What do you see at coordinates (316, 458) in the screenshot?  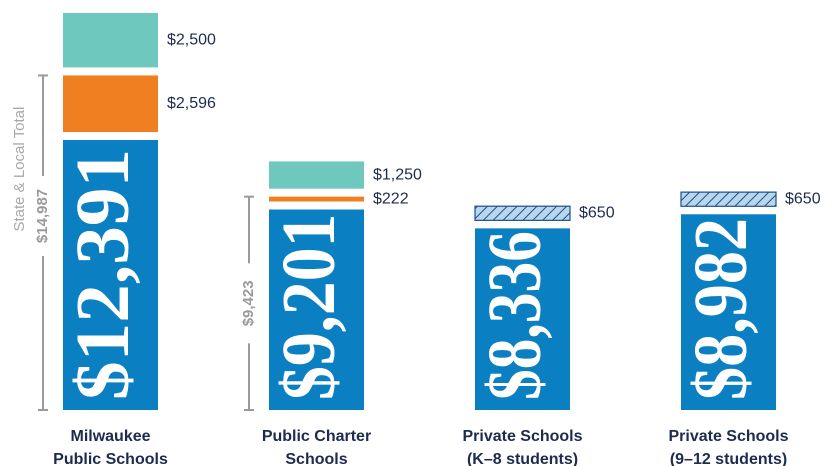 I see `x-tick-label: Schools` at bounding box center [316, 458].